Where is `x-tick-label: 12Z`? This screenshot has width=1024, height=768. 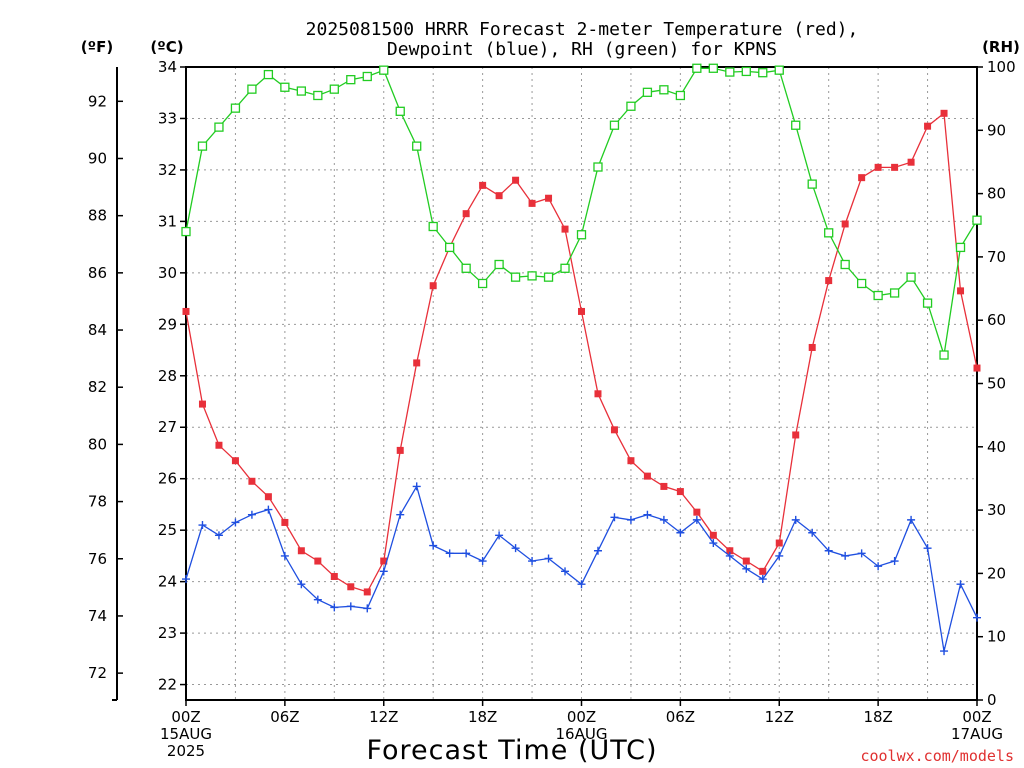 x-tick-label: 12Z is located at coordinates (383, 717).